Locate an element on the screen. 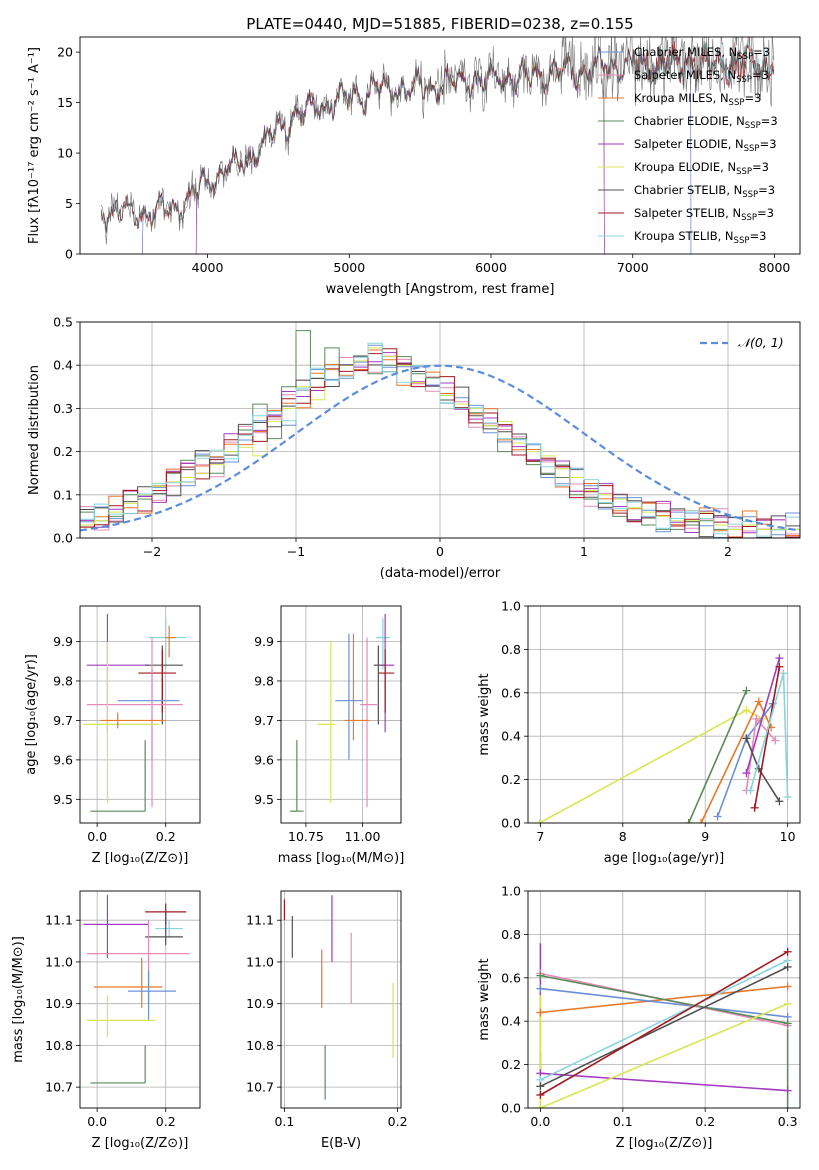 Image resolution: width=819 pixels, height=1170 pixels. x-tick-label: 7000 is located at coordinates (633, 267).